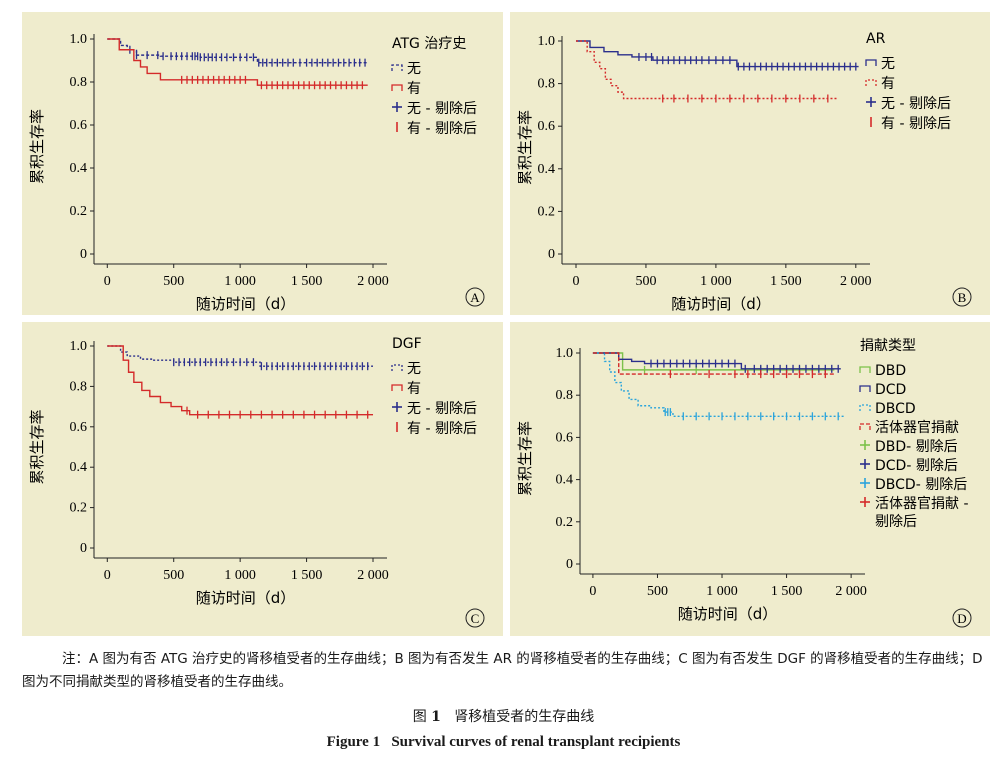 This screenshot has width=1007, height=760. What do you see at coordinates (914, 513) in the screenshot?
I see `legend-item: 活体器官捐献 - 剔除后` at bounding box center [914, 513].